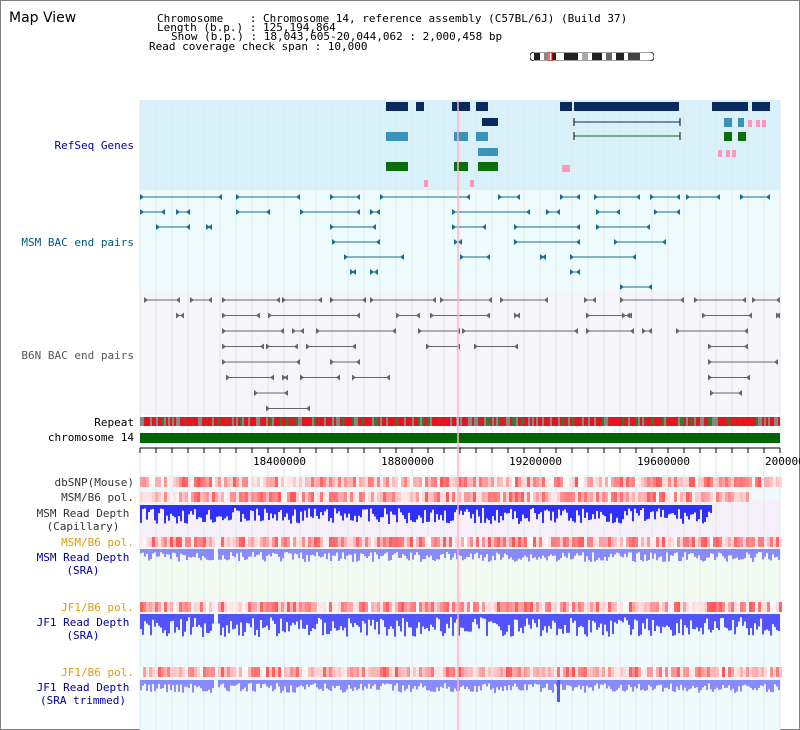 The image size is (800, 730). What do you see at coordinates (592, 56) in the screenshot?
I see `chromosome-ideogram` at bounding box center [592, 56].